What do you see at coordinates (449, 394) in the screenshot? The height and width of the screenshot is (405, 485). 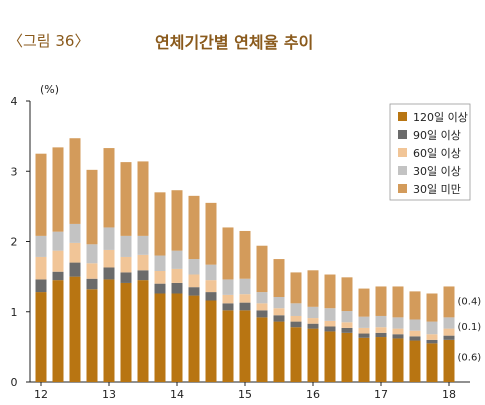 I see `x-tick-label: 18` at bounding box center [449, 394].